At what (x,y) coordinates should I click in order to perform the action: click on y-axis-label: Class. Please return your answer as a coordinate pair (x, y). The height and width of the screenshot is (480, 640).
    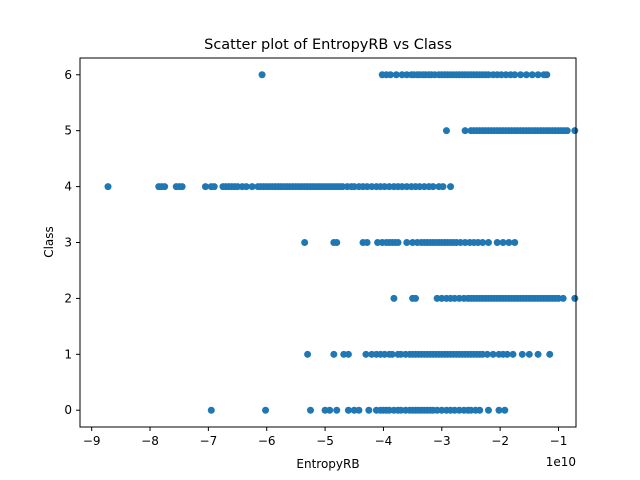
    Looking at the image, I should click on (49, 242).